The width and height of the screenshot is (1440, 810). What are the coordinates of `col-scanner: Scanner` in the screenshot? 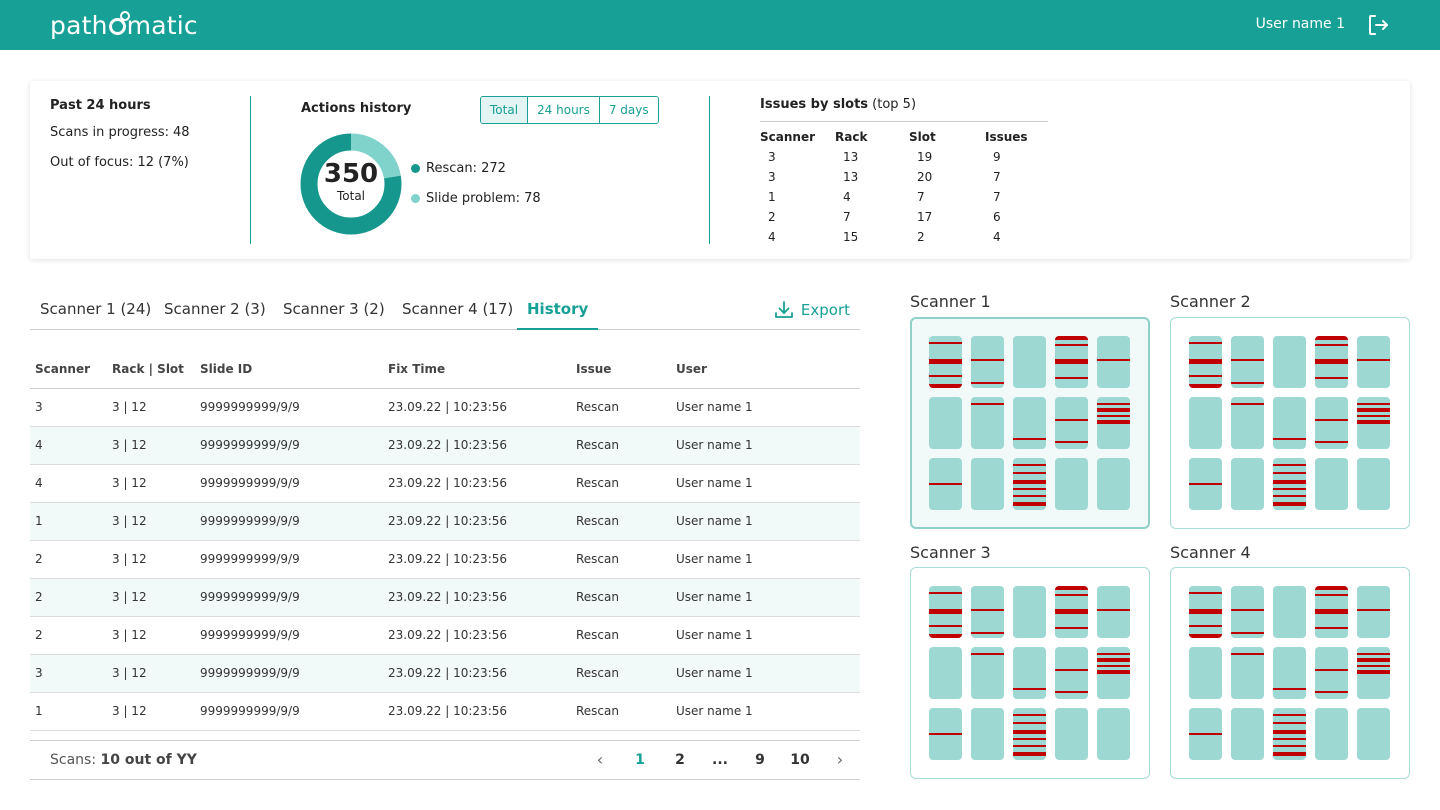 It's located at (71, 369).